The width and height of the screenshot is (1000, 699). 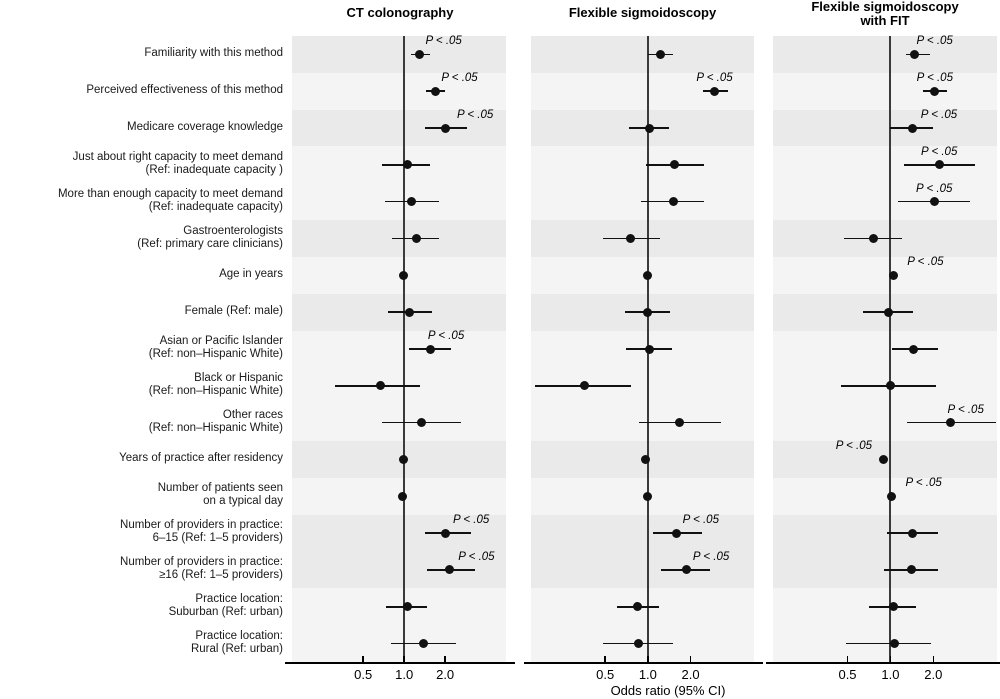 I want to click on row-label-line: (Ref: inadequate capacity ), so click(x=214, y=169).